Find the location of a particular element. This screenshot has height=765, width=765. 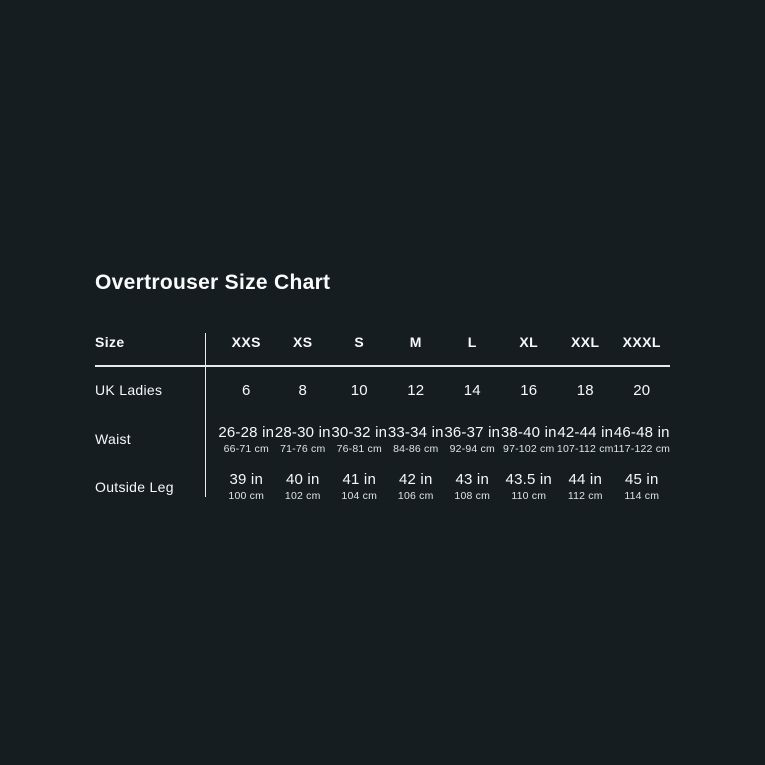

waist-in-value: 26-28 in is located at coordinates (246, 432).